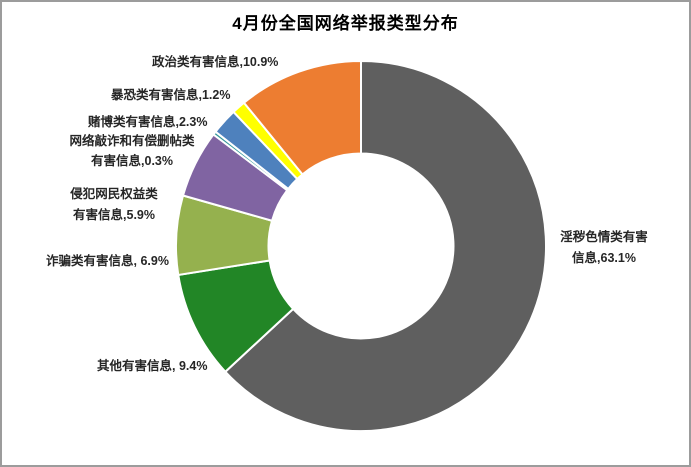  What do you see at coordinates (132, 151) in the screenshot?
I see `slice-label-extortion: 网络敲诈和有偿删帖类 有害信息,0.3%` at bounding box center [132, 151].